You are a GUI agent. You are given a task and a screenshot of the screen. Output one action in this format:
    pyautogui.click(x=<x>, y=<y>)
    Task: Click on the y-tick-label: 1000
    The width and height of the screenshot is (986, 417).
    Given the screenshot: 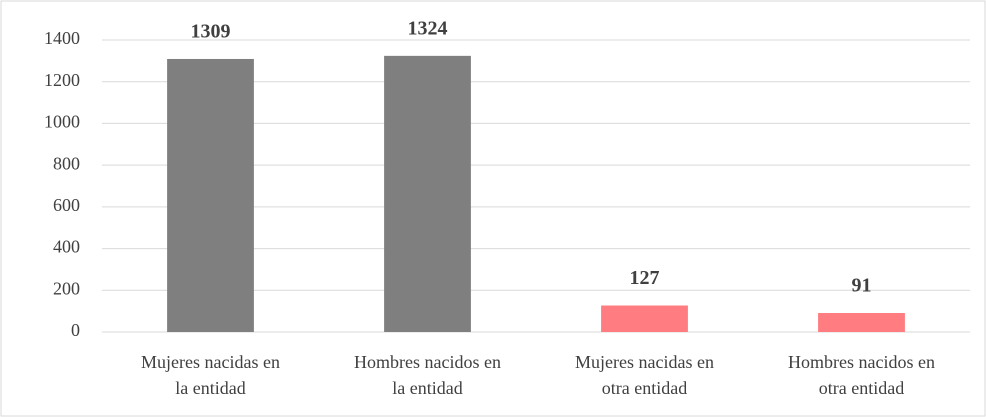 What is the action you would take?
    pyautogui.click(x=62, y=122)
    